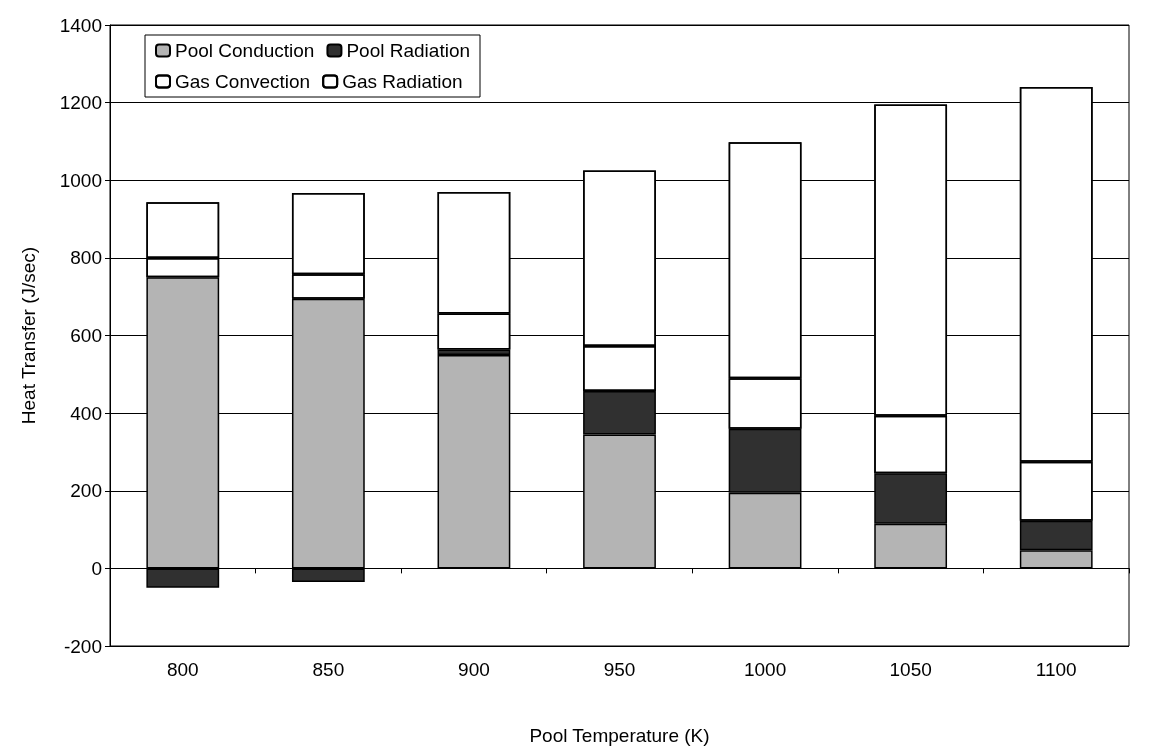 The height and width of the screenshot is (750, 1171). What do you see at coordinates (96, 568) in the screenshot?
I see `y-tick-label: 0` at bounding box center [96, 568].